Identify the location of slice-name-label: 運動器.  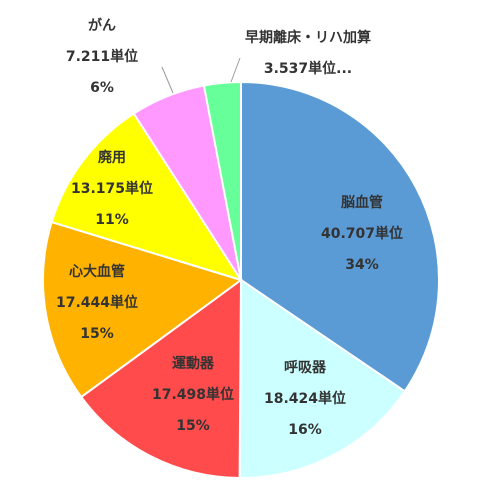
(193, 363).